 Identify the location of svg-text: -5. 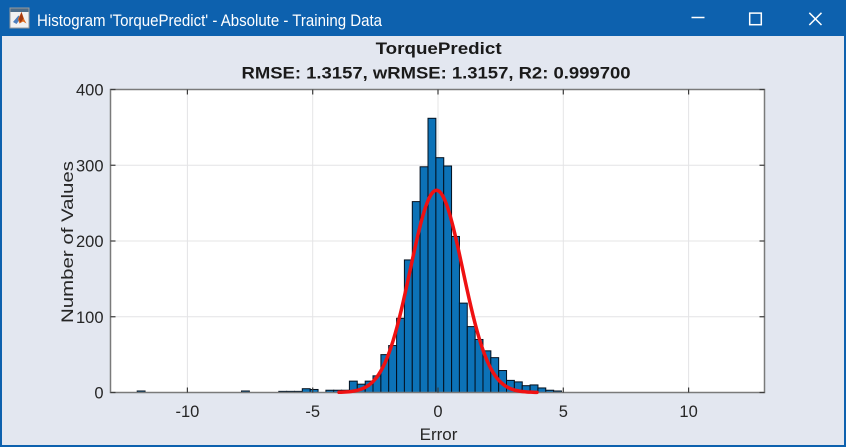
(312, 412).